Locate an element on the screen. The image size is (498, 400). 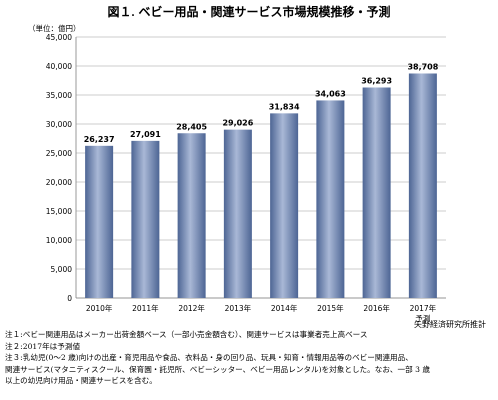
data-label: 27,091 is located at coordinates (145, 134).